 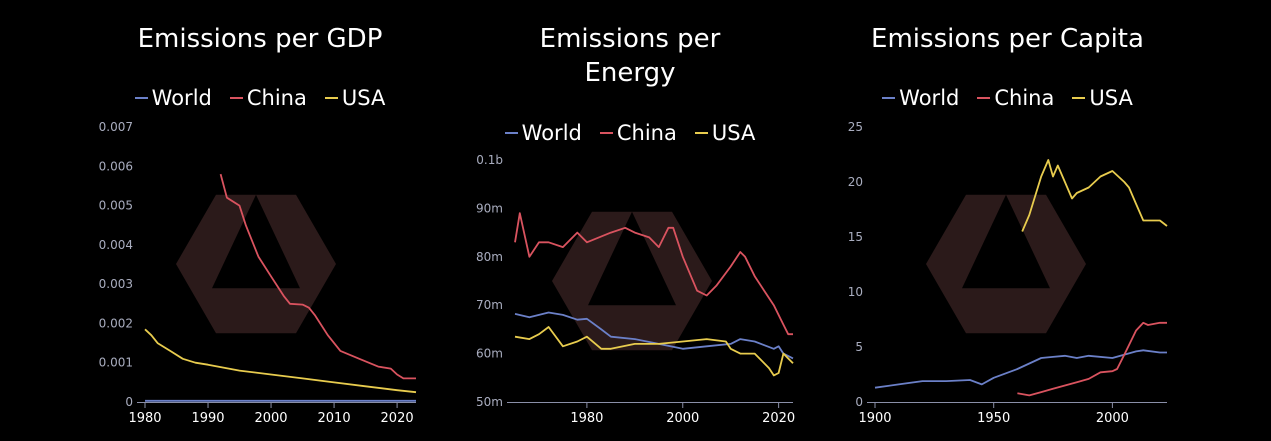 What do you see at coordinates (859, 347) in the screenshot?
I see `y-tick-label: 5` at bounding box center [859, 347].